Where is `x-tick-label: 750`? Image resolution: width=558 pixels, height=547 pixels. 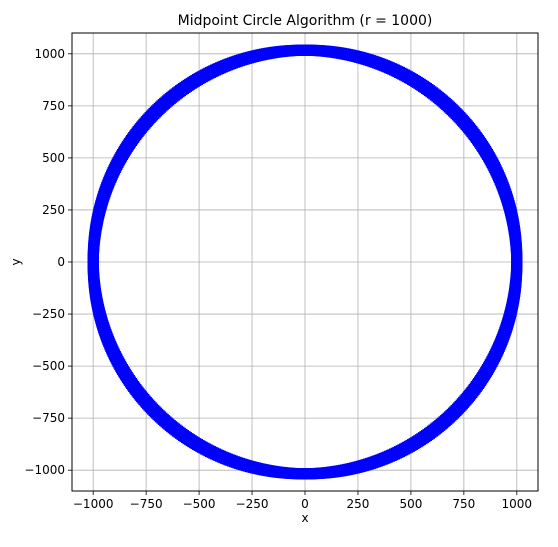
x-tick-label: 750 is located at coordinates (463, 504).